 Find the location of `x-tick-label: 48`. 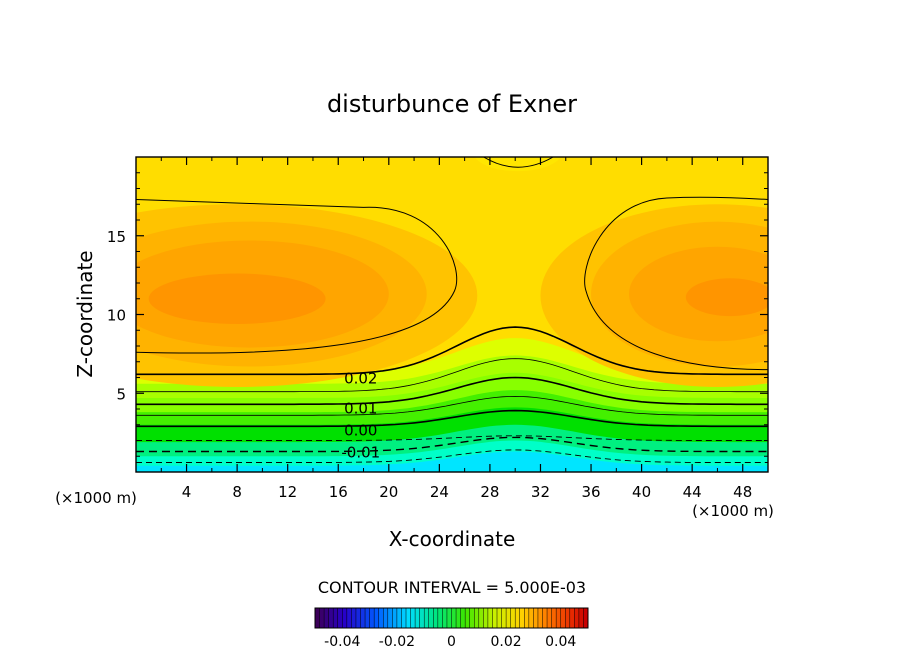

x-tick-label: 48 is located at coordinates (742, 492).